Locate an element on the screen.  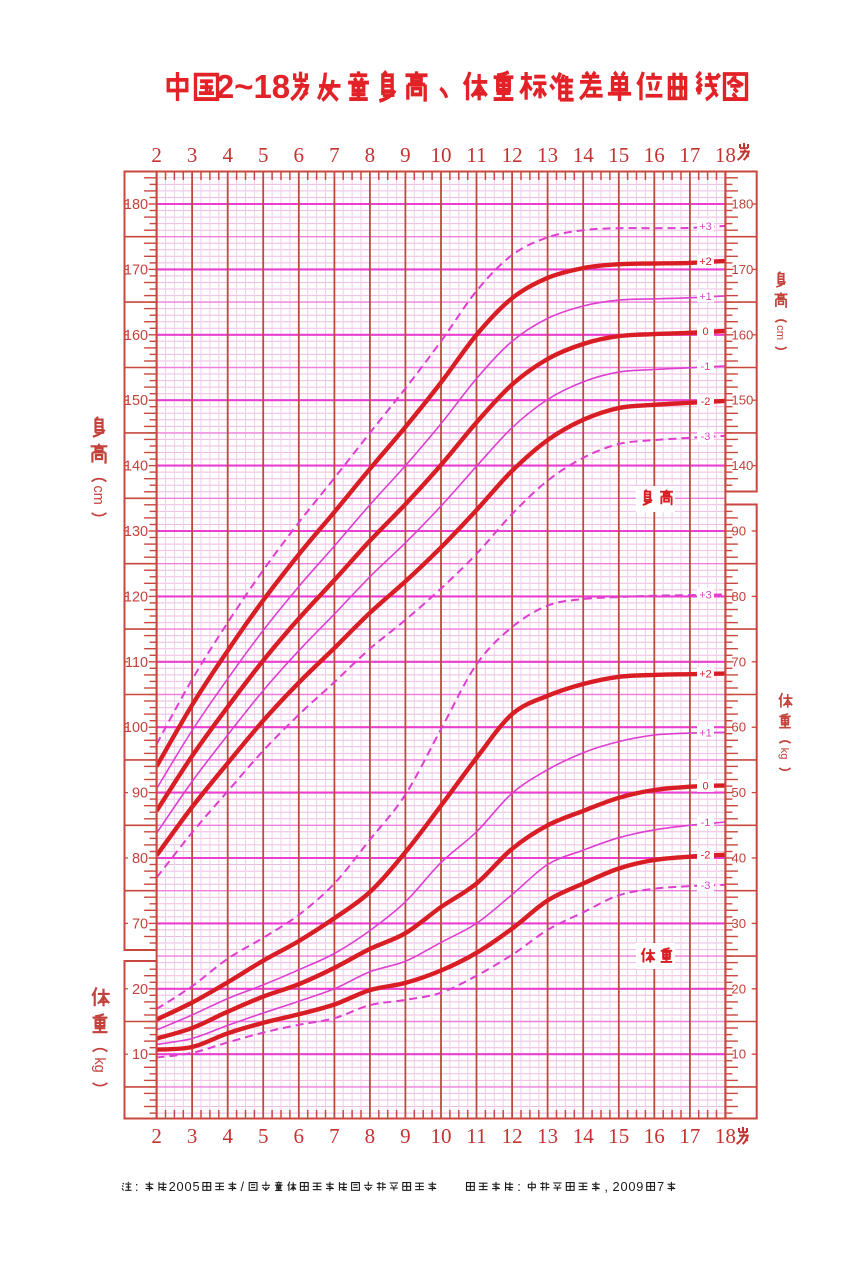
svg-text: 50 is located at coordinates (738, 792).